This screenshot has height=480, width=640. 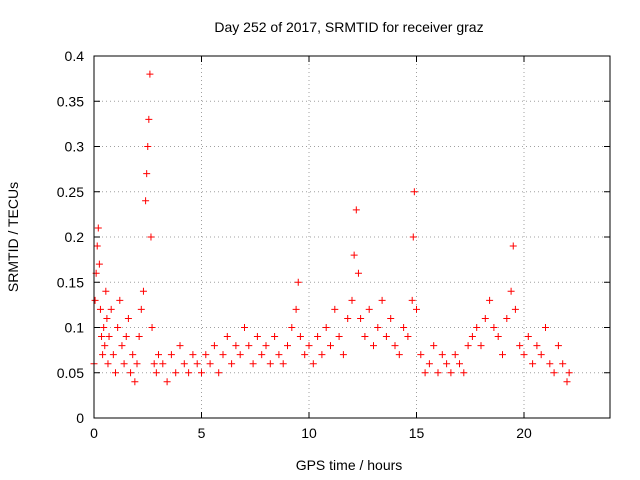 What do you see at coordinates (349, 465) in the screenshot?
I see `x-axis-label: GPS time / hours` at bounding box center [349, 465].